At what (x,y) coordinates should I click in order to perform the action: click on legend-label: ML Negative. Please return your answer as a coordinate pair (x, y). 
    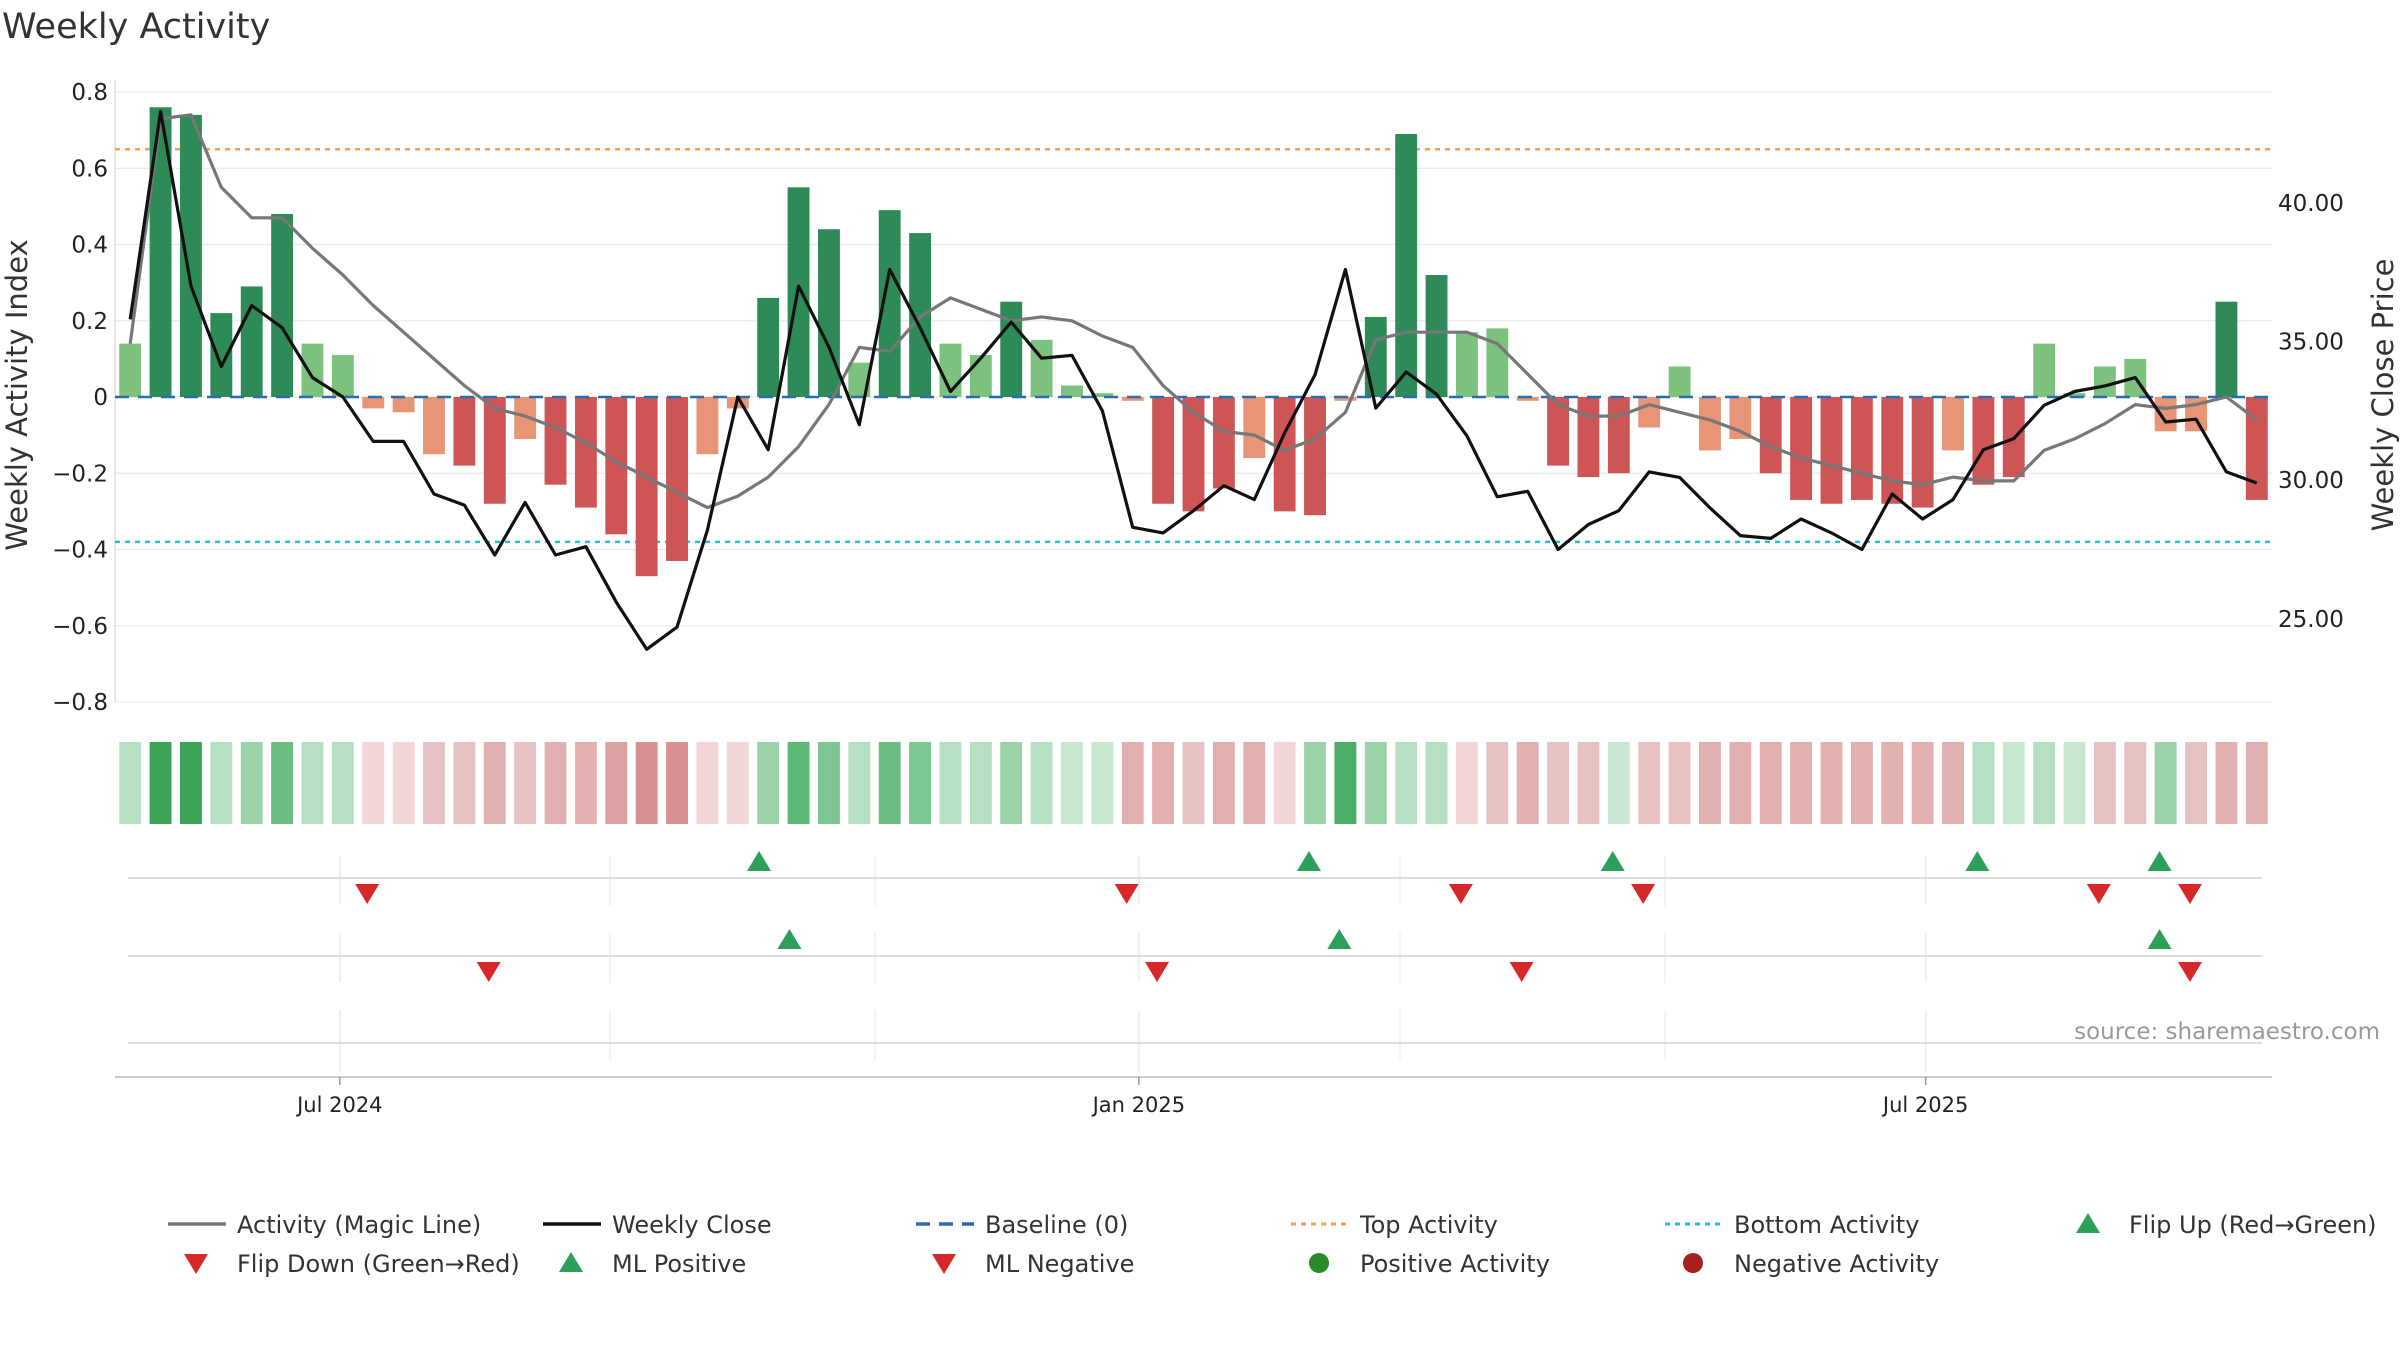
    Looking at the image, I should click on (1059, 1264).